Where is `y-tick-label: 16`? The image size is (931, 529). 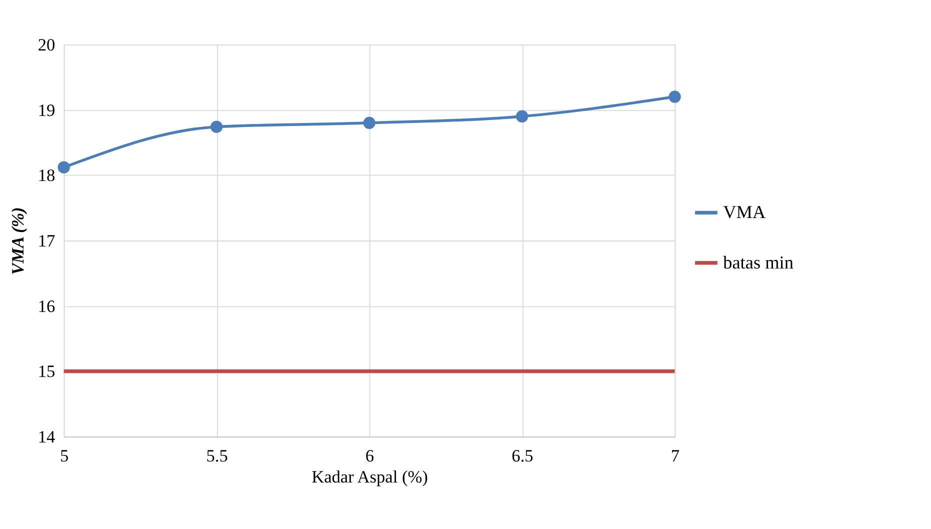
y-tick-label: 16 is located at coordinates (47, 306).